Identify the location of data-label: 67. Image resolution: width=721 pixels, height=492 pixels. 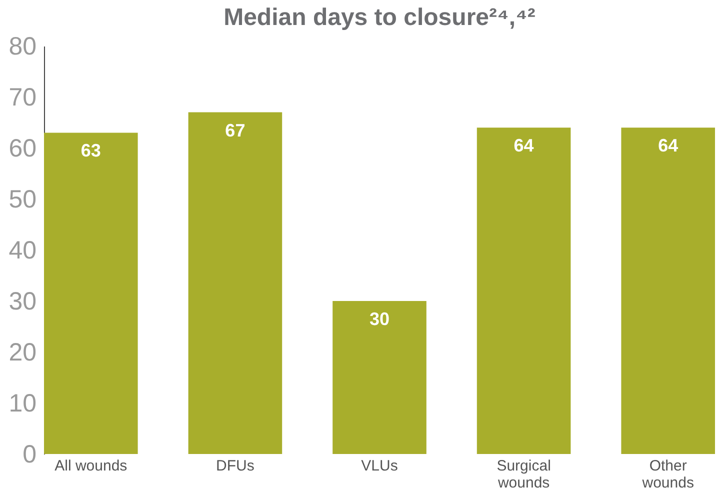
(235, 130).